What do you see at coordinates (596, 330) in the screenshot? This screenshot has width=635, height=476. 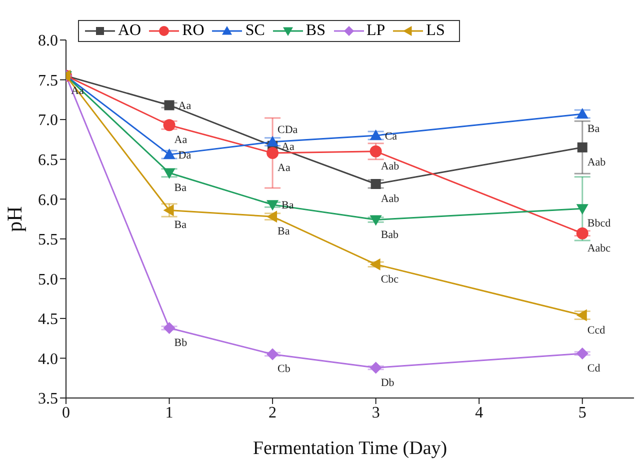 I see `data-label: Ccd` at bounding box center [596, 330].